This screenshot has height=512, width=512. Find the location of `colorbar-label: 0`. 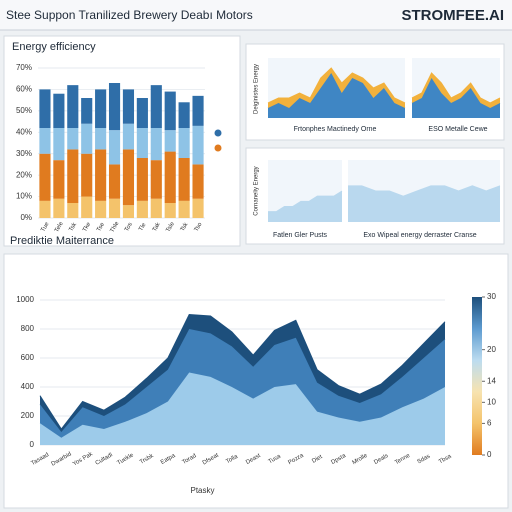

colorbar-label: 0 is located at coordinates (489, 454).